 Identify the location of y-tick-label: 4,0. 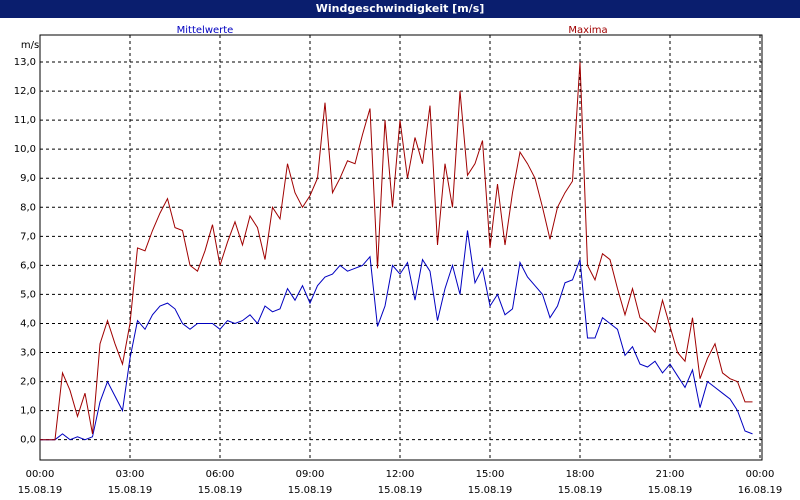
(28, 323).